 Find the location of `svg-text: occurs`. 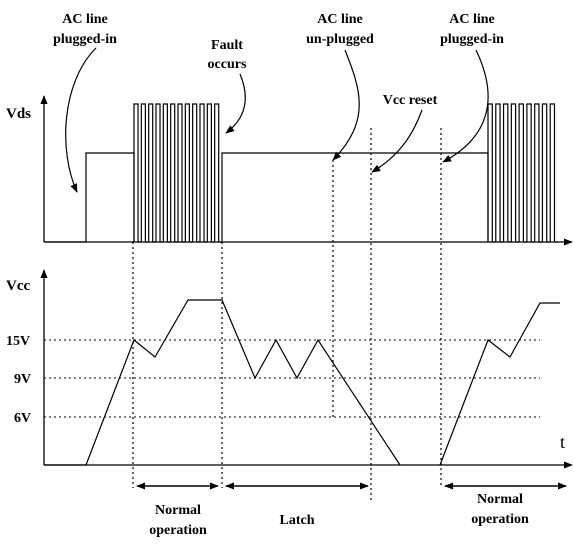

svg-text: occurs is located at coordinates (227, 64).